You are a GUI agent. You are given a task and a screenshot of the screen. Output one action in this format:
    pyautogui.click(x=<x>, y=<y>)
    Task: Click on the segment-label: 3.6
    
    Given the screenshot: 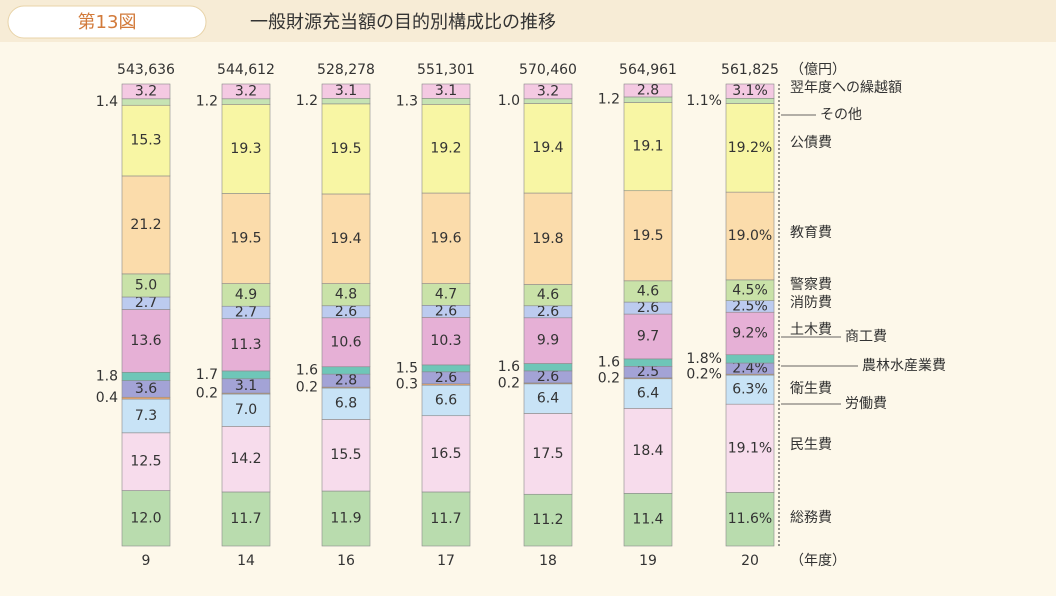 What is the action you would take?
    pyautogui.click(x=146, y=389)
    